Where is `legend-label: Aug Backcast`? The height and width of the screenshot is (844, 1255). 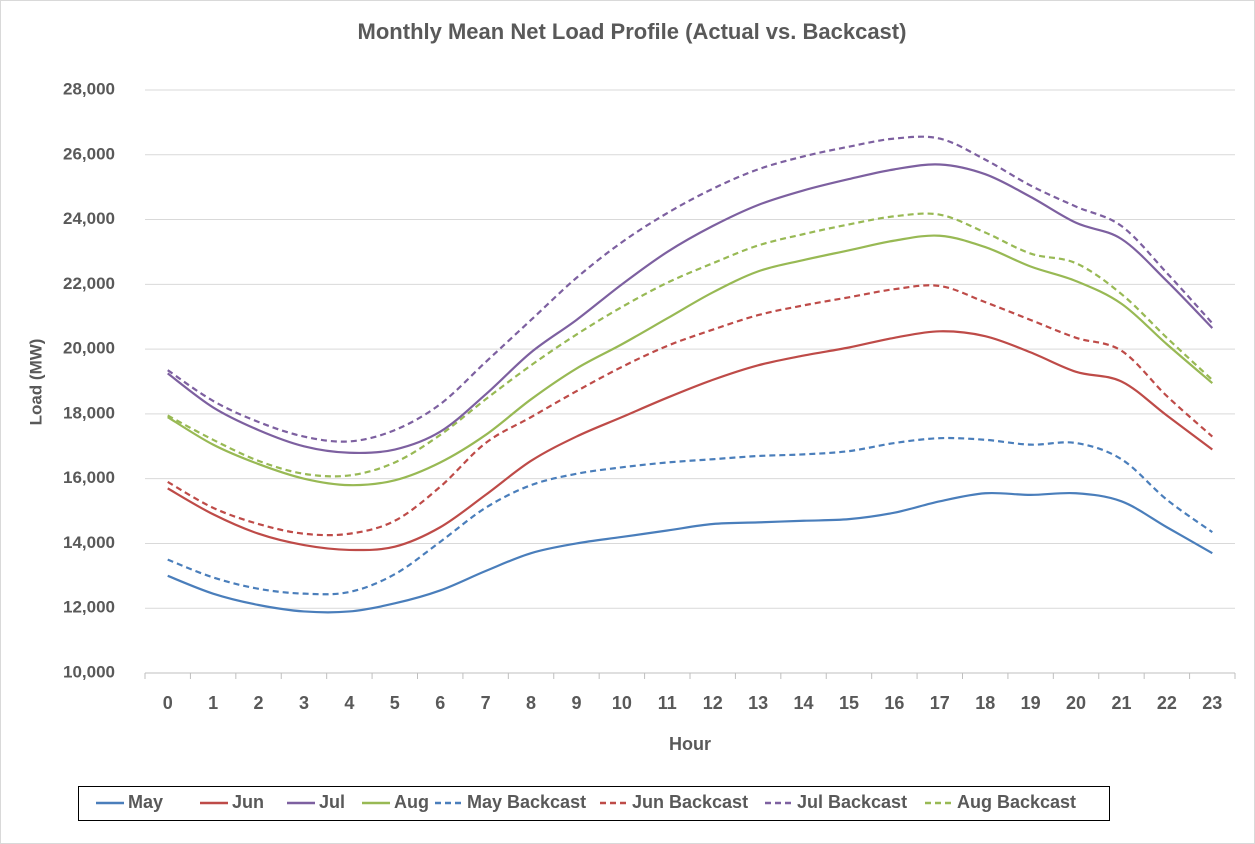
legend-label: Aug Backcast is located at coordinates (1016, 802).